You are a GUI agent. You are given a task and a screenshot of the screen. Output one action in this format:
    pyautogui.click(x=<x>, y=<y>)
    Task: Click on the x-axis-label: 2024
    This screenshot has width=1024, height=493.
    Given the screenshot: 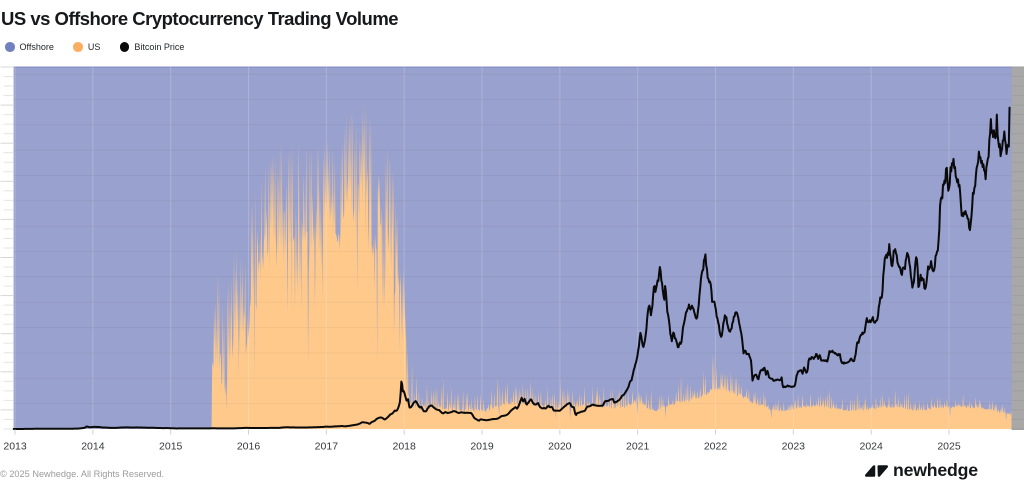 What is the action you would take?
    pyautogui.click(x=871, y=447)
    